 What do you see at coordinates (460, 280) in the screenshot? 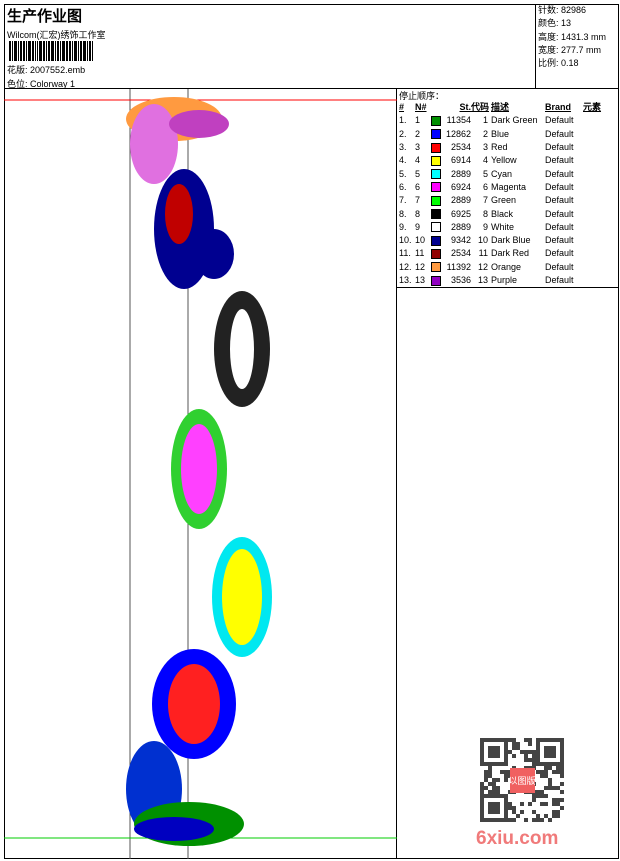
I see `row-stitches: 3536` at bounding box center [460, 280].